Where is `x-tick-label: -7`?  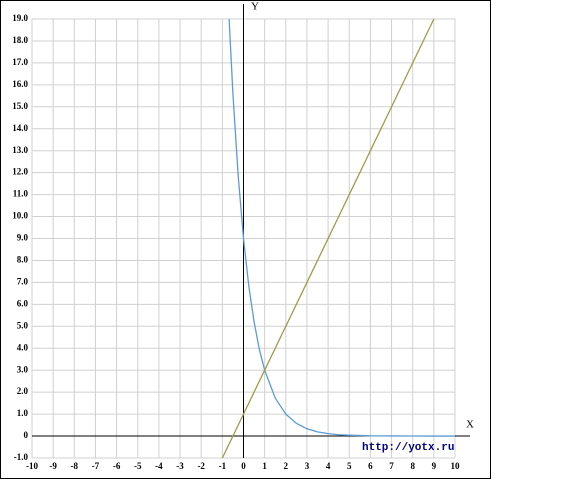 x-tick-label: -7 is located at coordinates (96, 466).